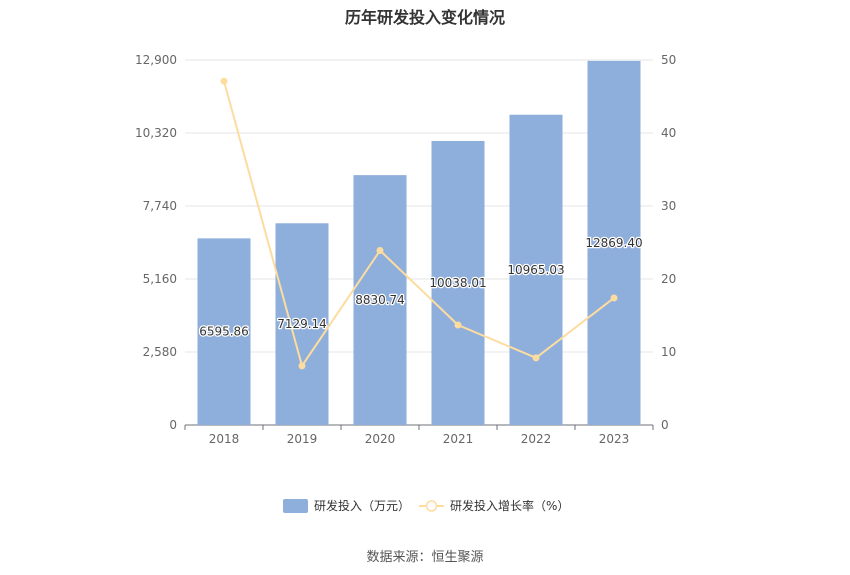 This screenshot has height=575, width=850. I want to click on y-right-tick-label: 30, so click(668, 206).